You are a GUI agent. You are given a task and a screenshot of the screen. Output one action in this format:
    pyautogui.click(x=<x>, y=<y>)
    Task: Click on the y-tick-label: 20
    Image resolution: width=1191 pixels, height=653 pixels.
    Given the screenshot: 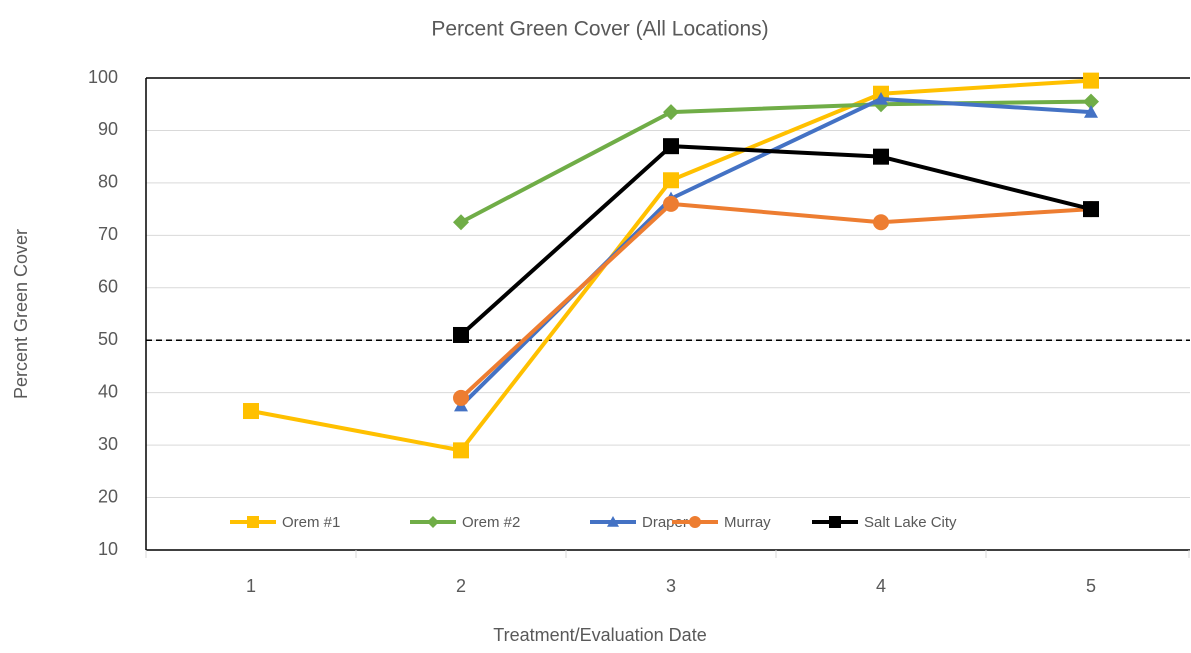 What is the action you would take?
    pyautogui.click(x=108, y=496)
    